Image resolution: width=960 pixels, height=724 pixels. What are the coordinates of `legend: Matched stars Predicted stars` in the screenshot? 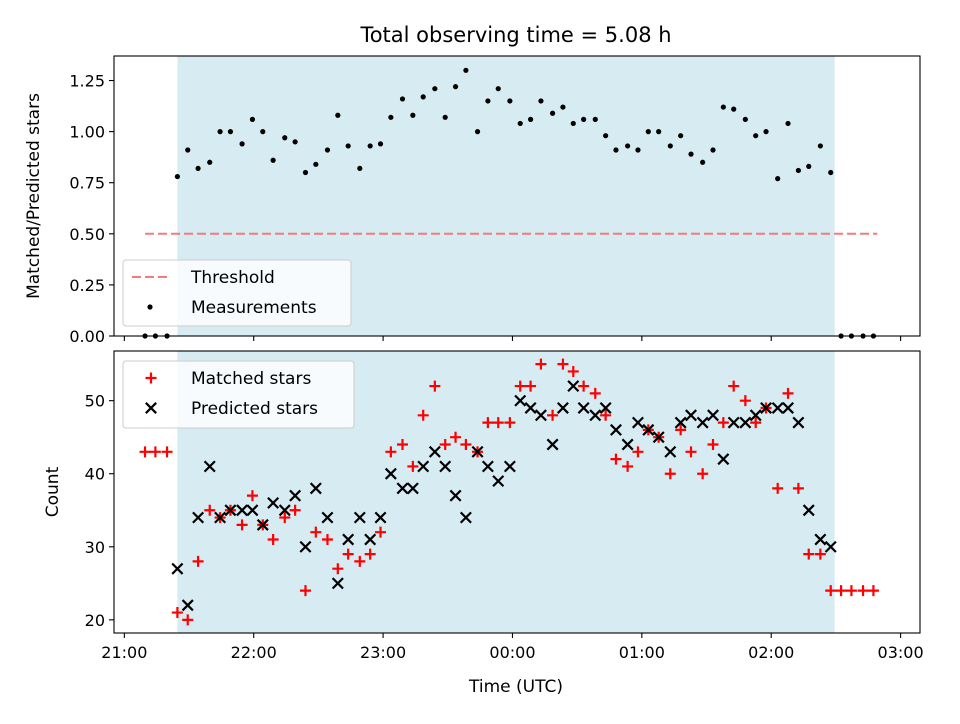 It's located at (238, 394).